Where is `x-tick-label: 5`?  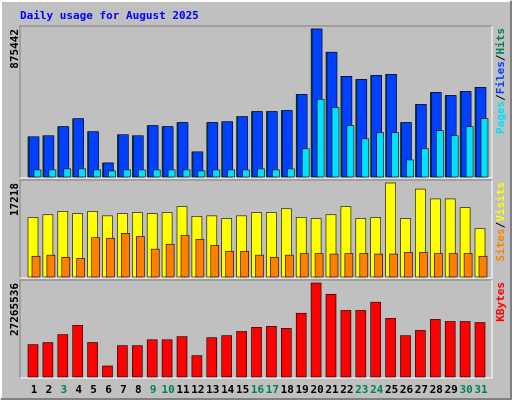 x-tick-label: 5 is located at coordinates (93, 389).